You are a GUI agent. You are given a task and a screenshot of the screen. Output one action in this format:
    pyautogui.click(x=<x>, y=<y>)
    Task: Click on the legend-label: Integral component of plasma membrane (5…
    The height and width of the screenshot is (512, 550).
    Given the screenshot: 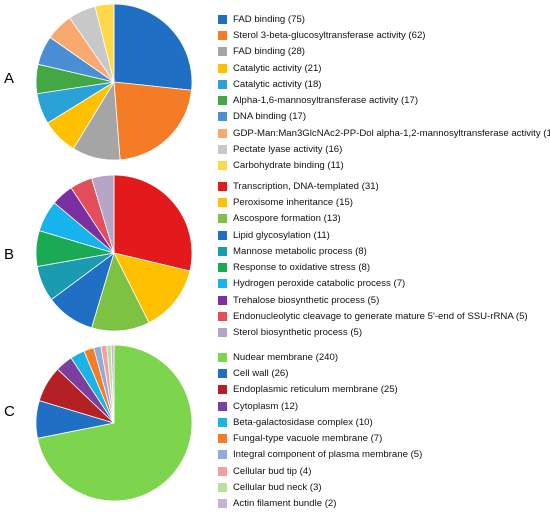 What is the action you would take?
    pyautogui.click(x=328, y=455)
    